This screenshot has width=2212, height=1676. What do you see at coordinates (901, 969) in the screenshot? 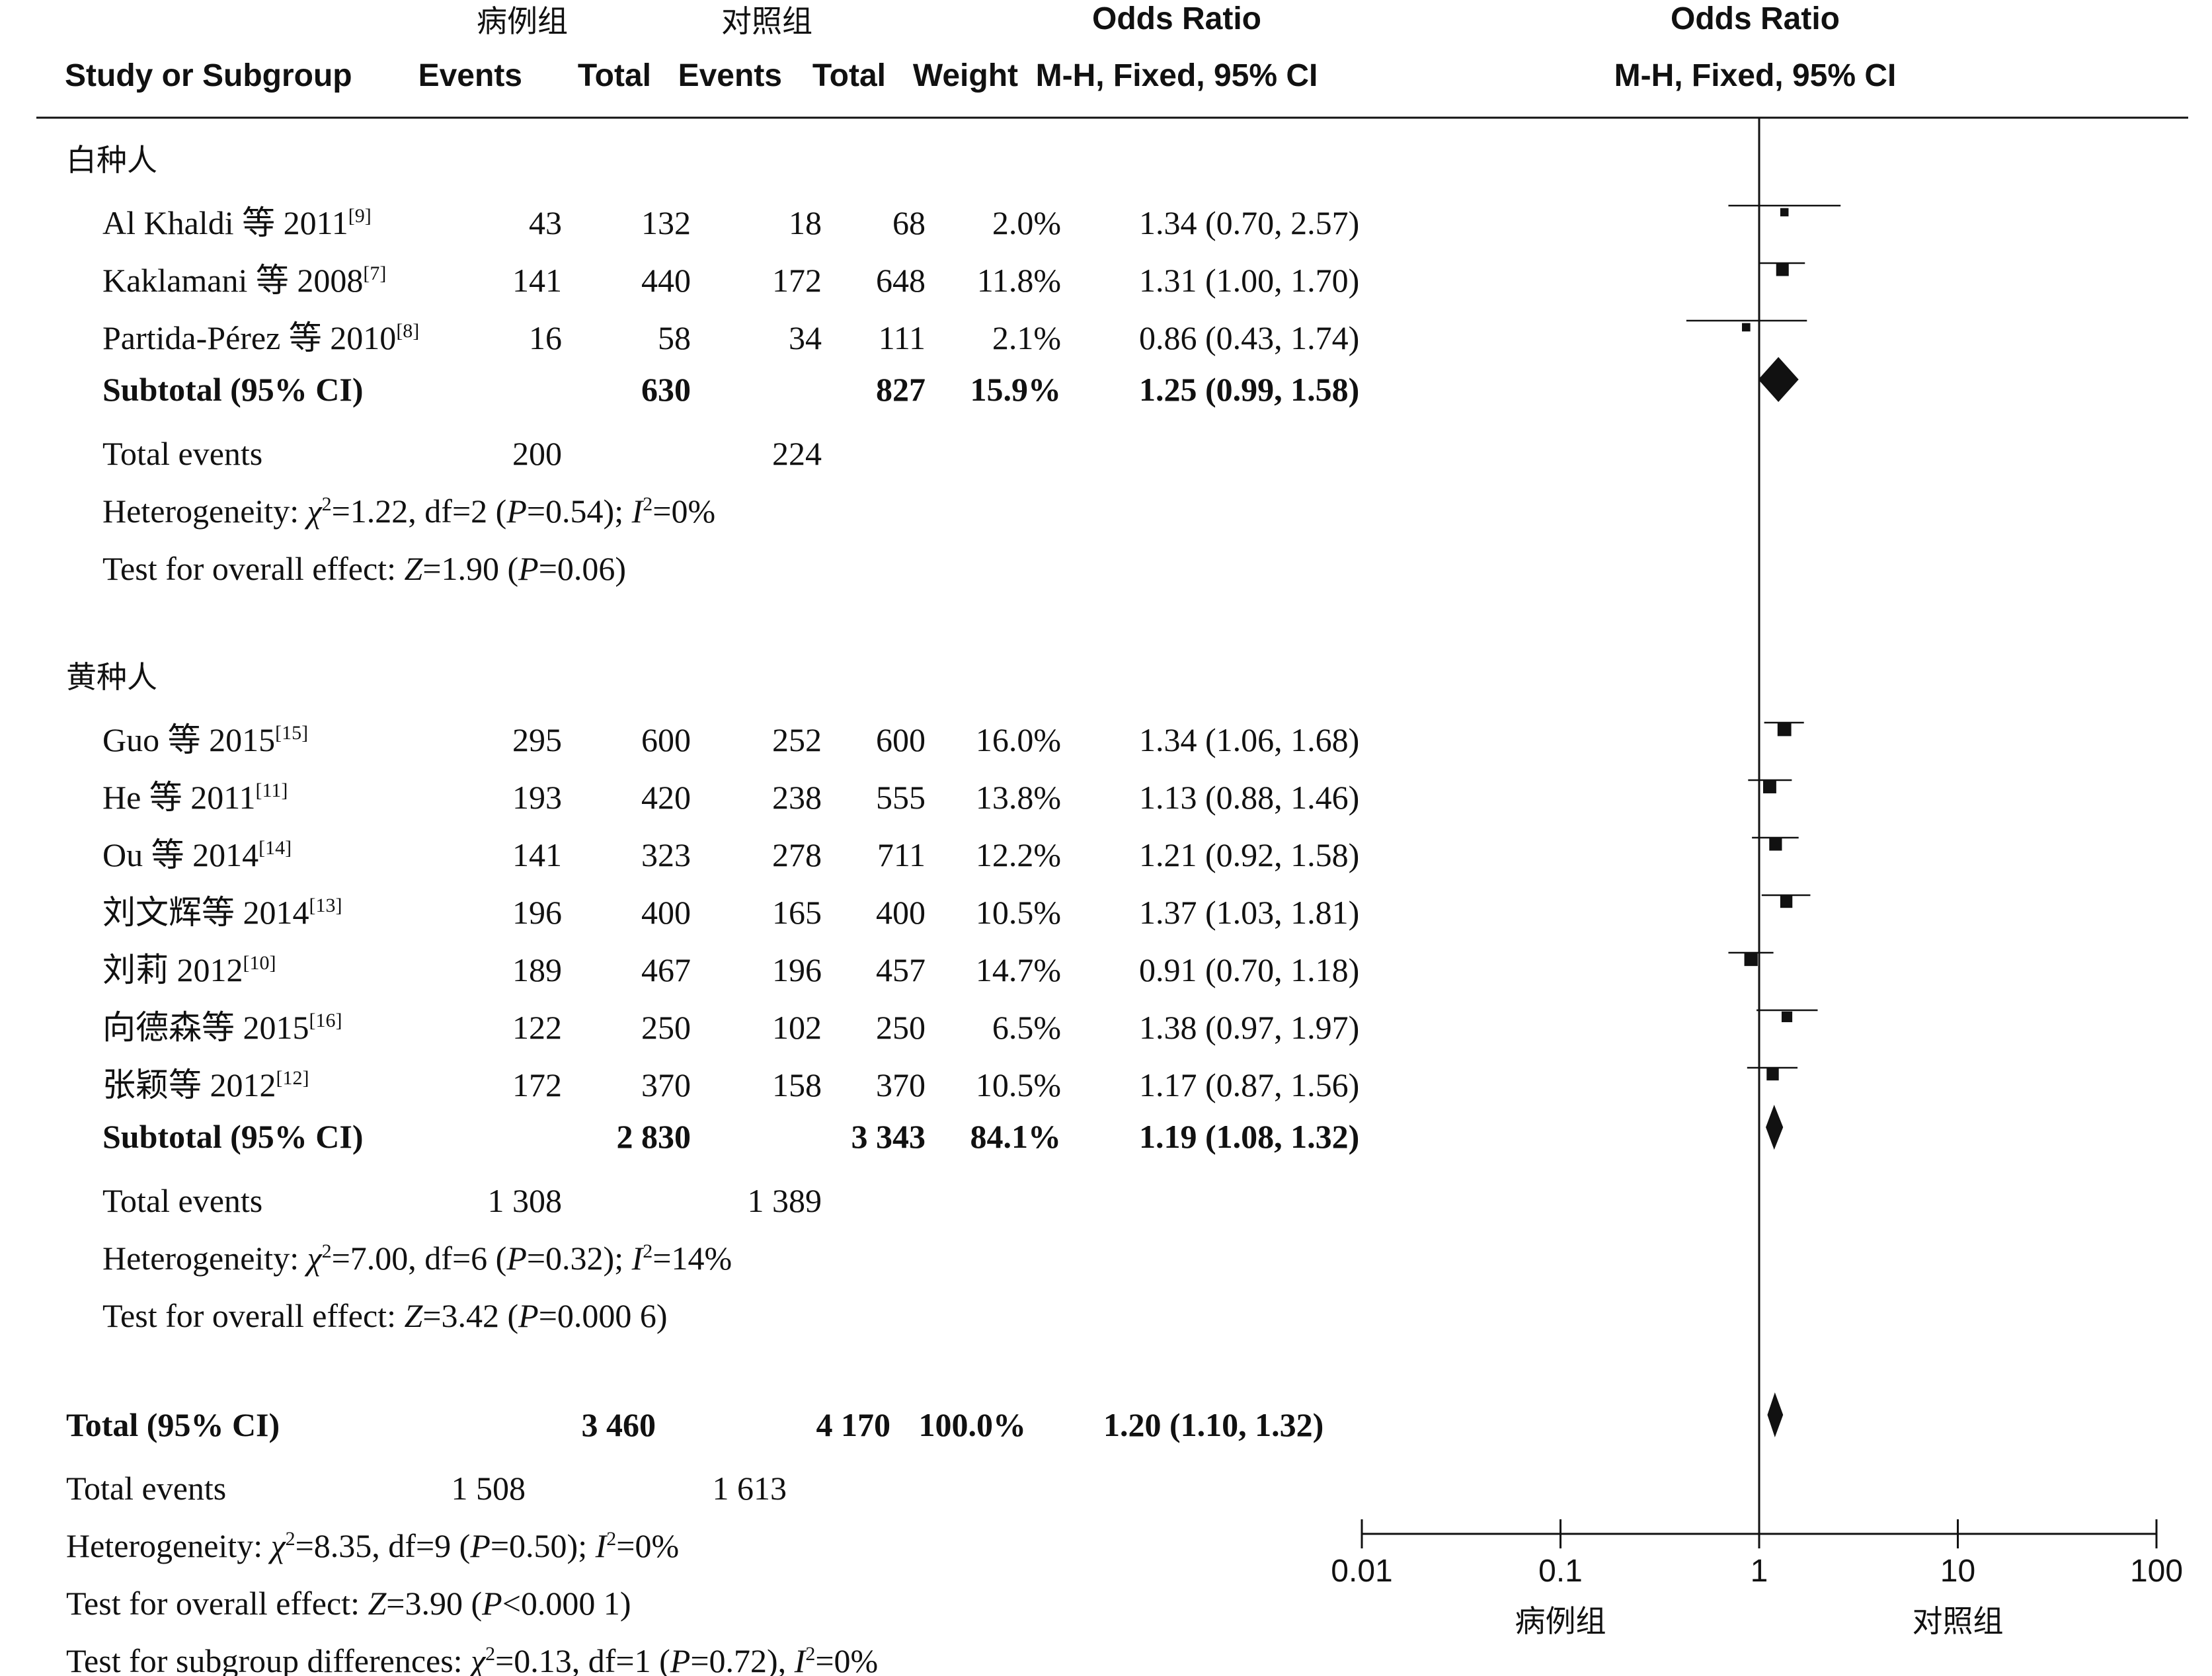
I see `control-total: 457` at bounding box center [901, 969].